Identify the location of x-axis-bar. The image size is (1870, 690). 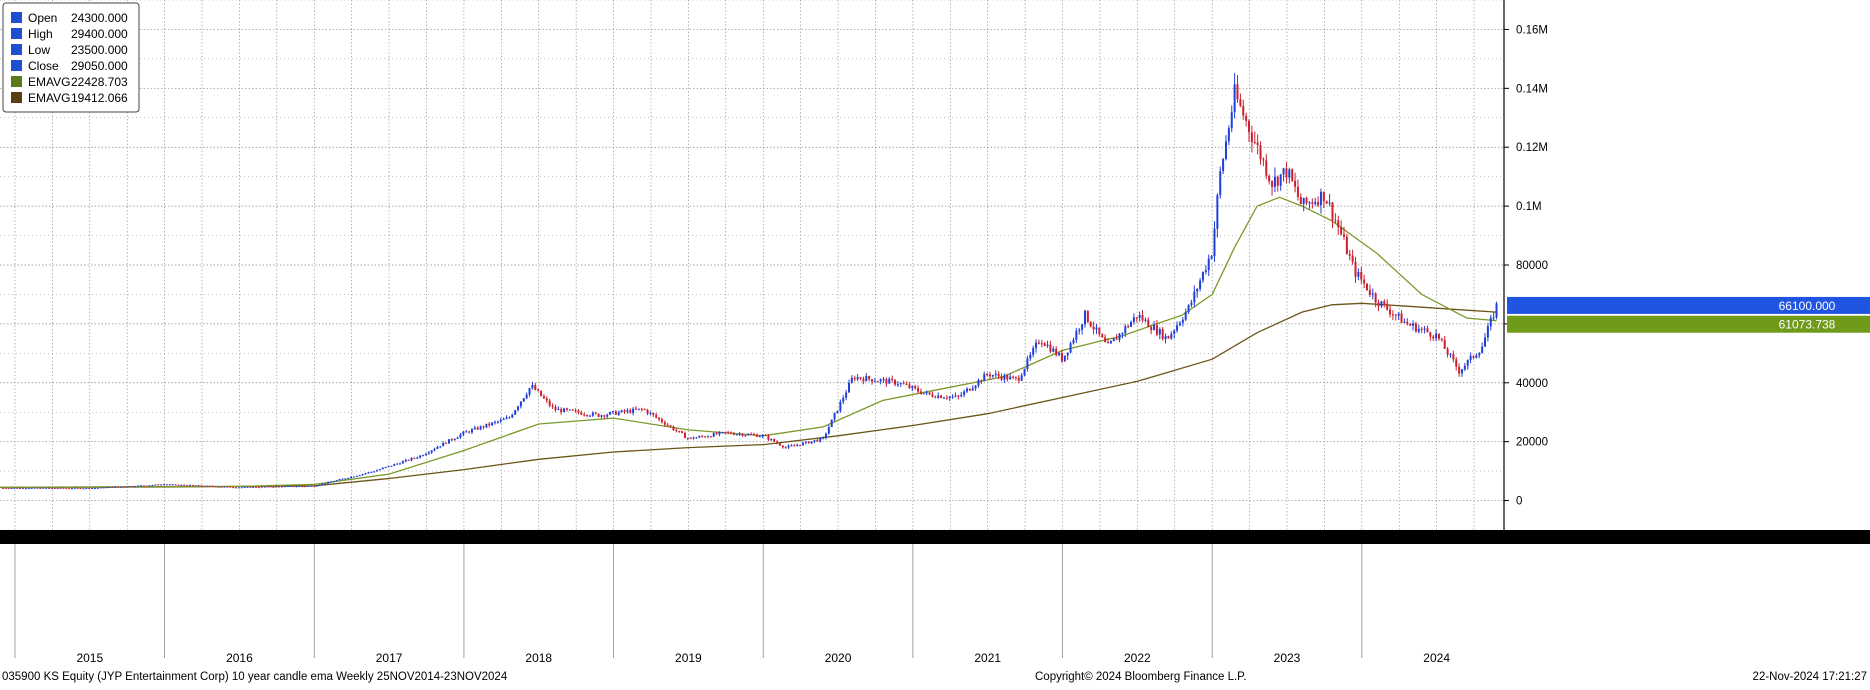
(935, 537).